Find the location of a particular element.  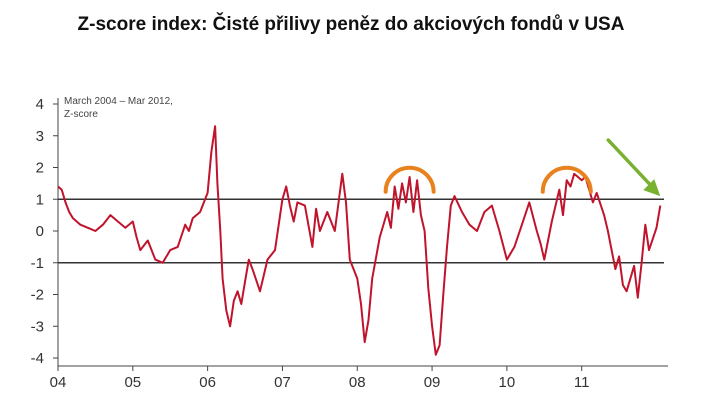

annotations-layer is located at coordinates (522, 167).